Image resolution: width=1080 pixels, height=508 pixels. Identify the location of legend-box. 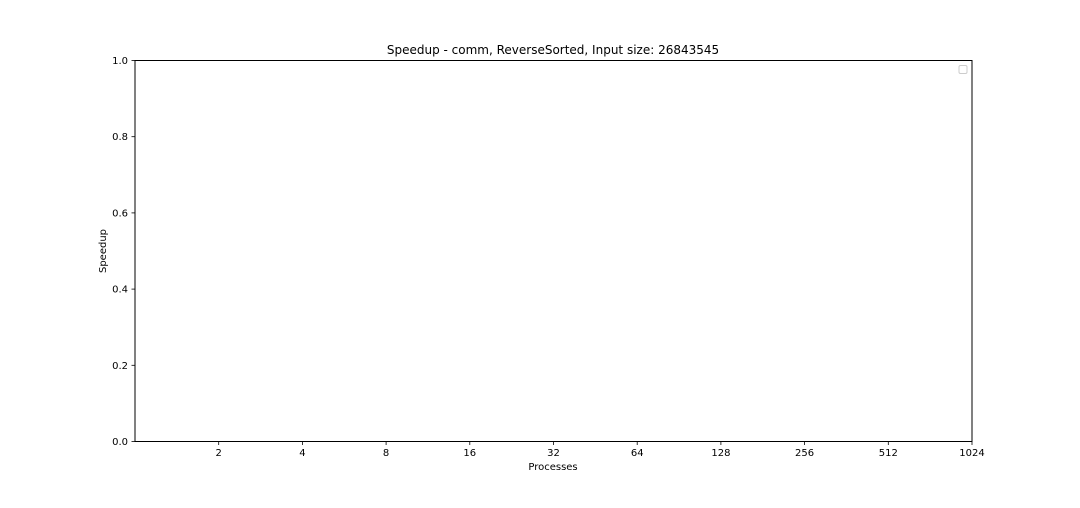
(963, 69).